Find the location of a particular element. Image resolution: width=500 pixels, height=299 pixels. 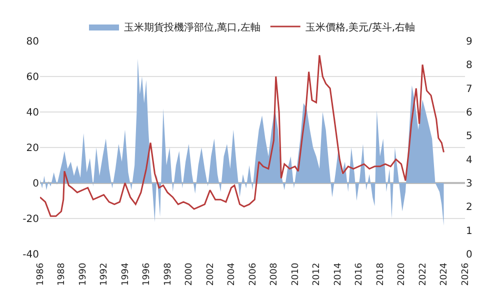

x-tick-label: 2024 is located at coordinates (445, 274).